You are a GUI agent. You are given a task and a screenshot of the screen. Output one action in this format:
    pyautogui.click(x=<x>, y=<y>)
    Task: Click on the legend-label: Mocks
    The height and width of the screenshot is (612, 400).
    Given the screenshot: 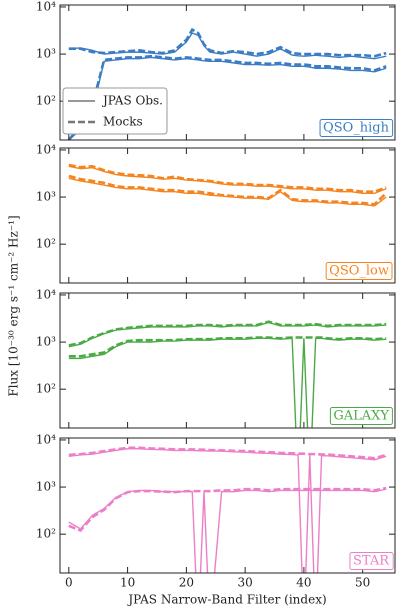 What is the action you would take?
    pyautogui.click(x=123, y=122)
    